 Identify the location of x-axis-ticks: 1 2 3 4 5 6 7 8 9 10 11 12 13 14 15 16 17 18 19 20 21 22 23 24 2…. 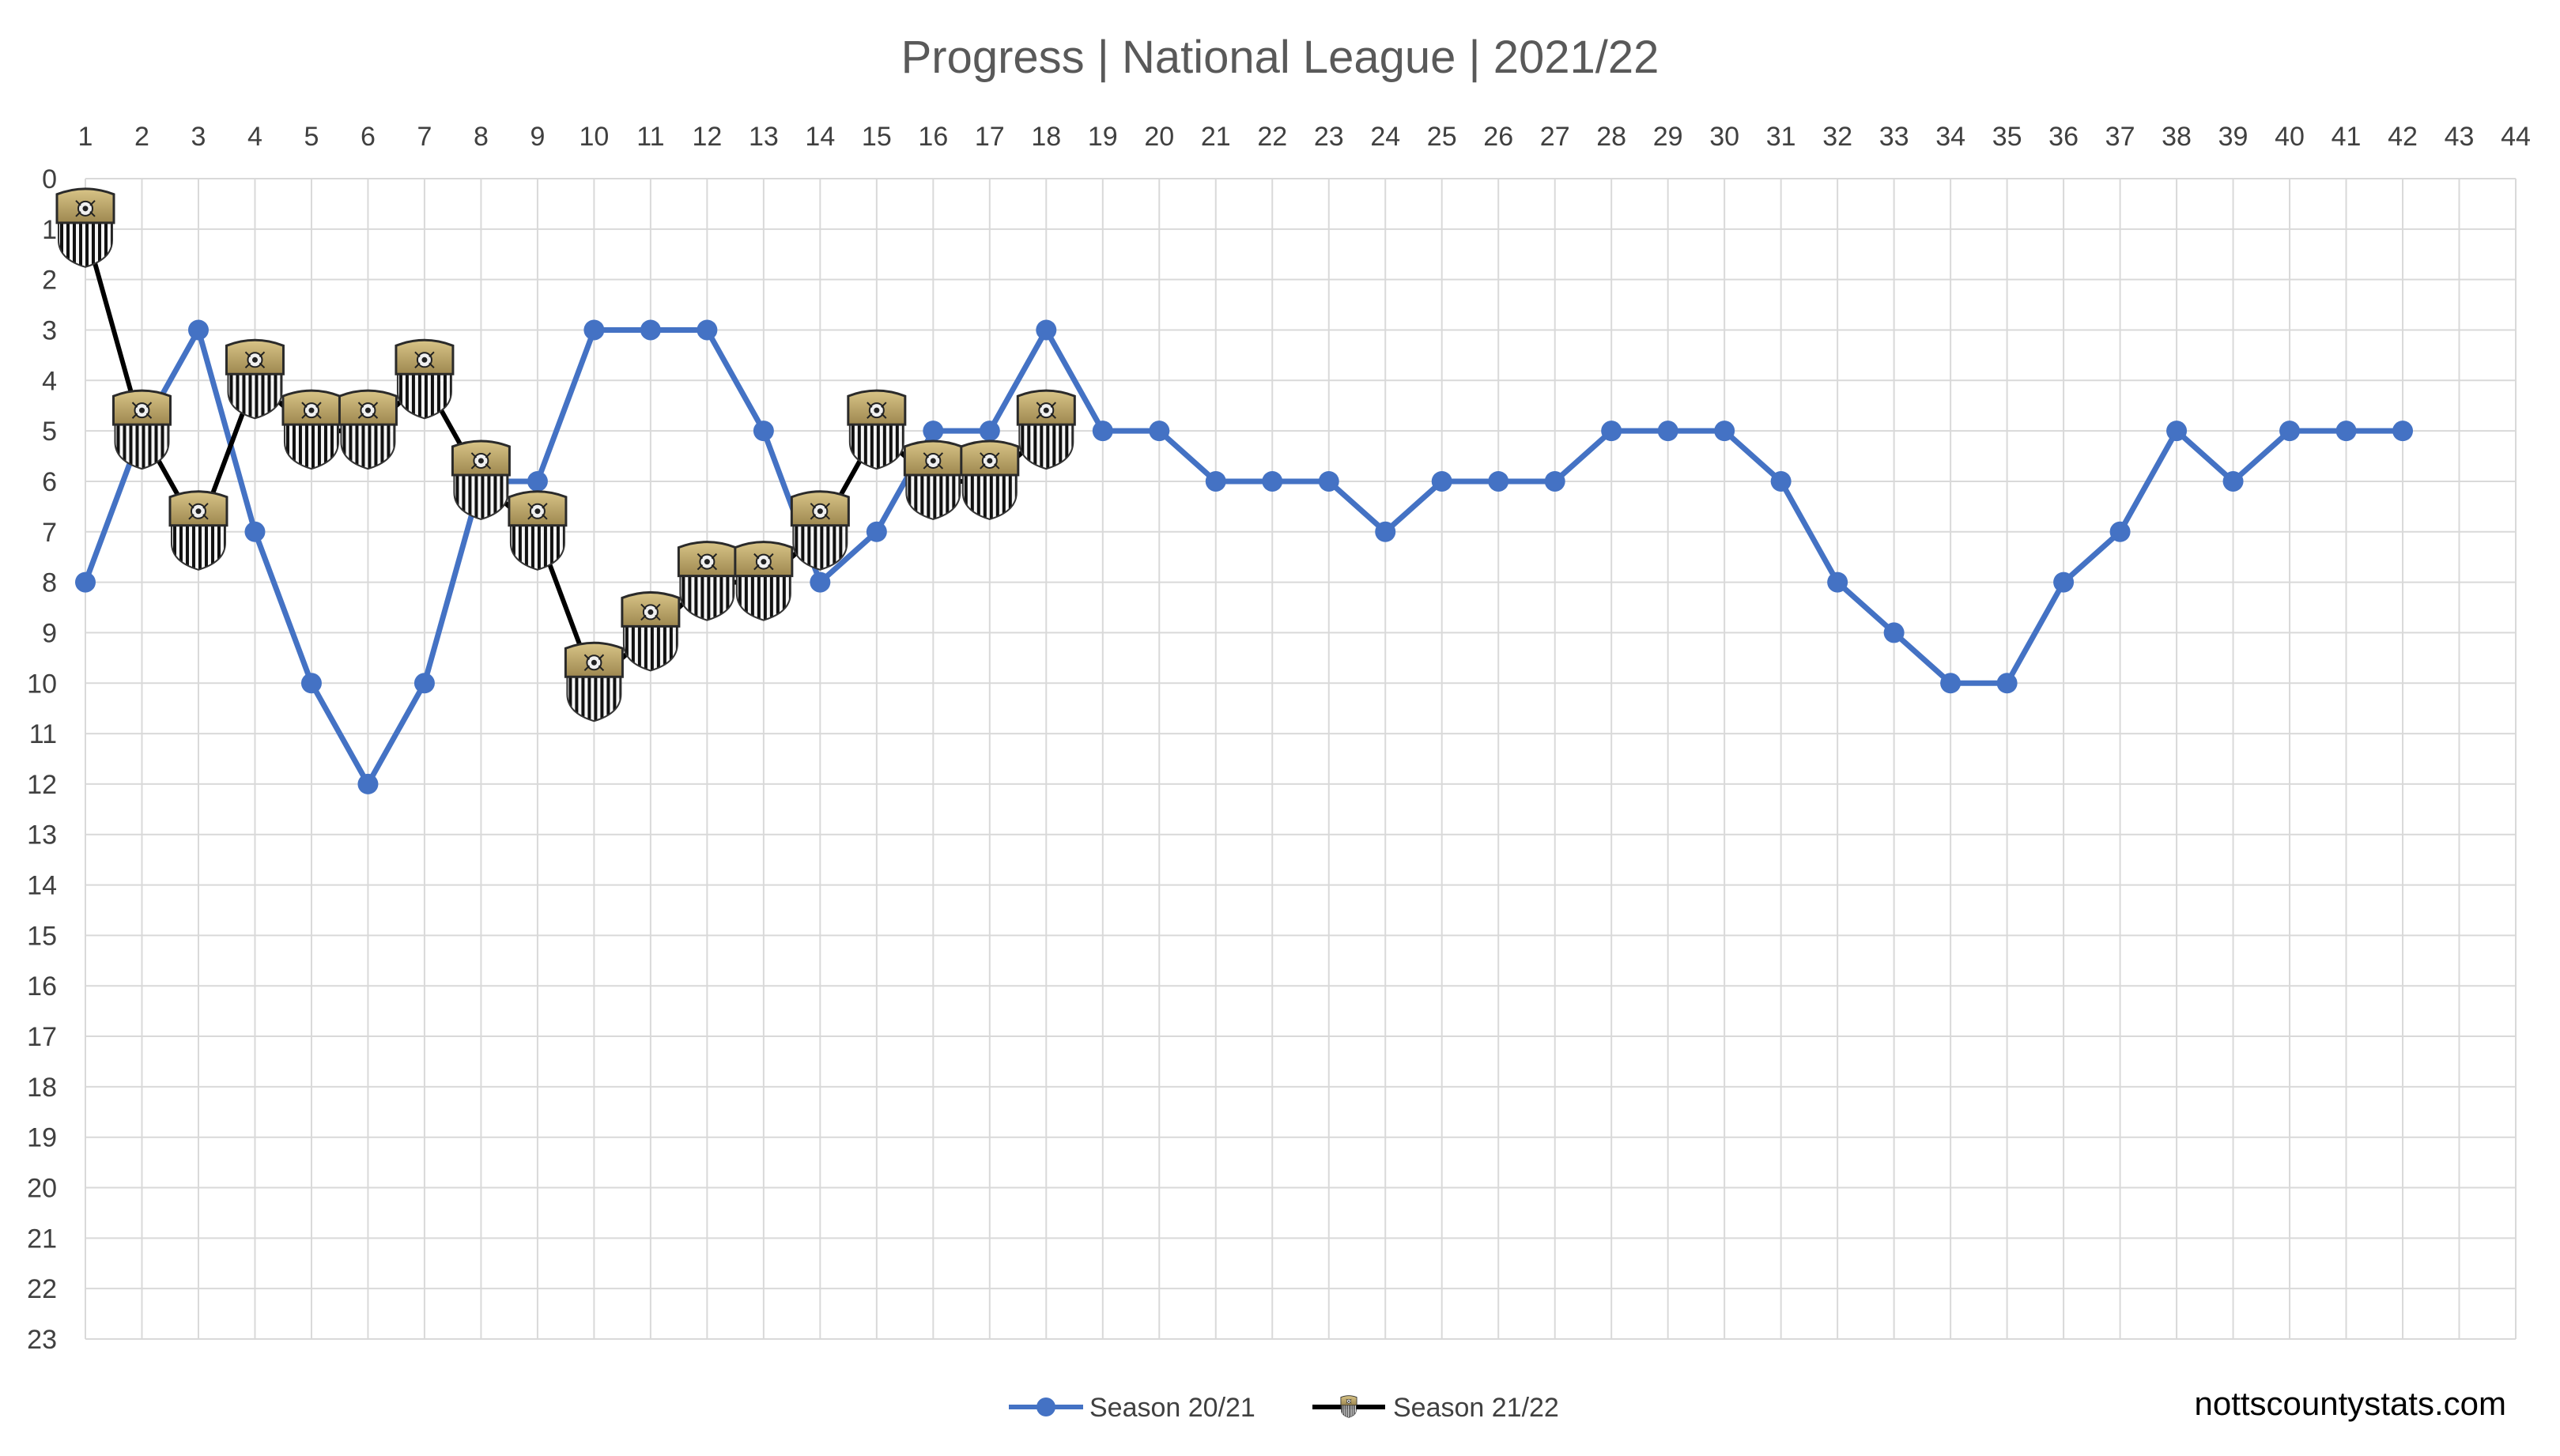
(1304, 137).